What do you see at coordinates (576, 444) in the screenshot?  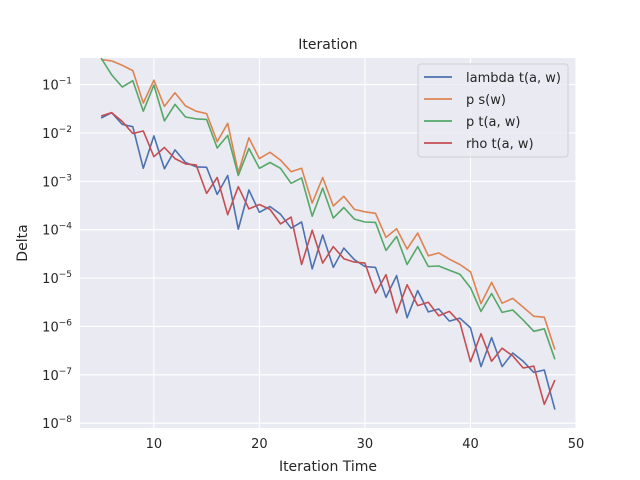 I see `x-tick-label: 50` at bounding box center [576, 444].